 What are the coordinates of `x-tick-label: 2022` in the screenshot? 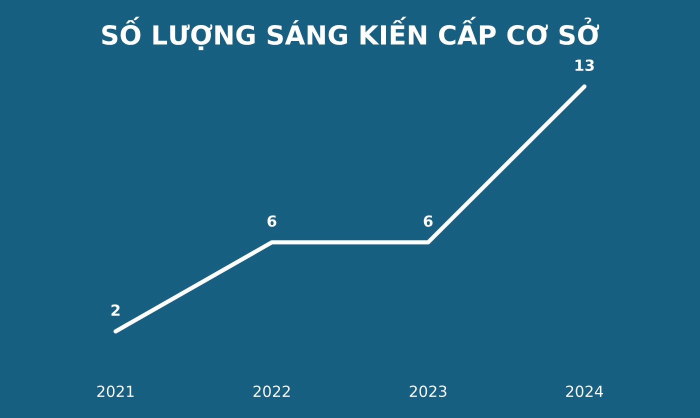 It's located at (272, 392).